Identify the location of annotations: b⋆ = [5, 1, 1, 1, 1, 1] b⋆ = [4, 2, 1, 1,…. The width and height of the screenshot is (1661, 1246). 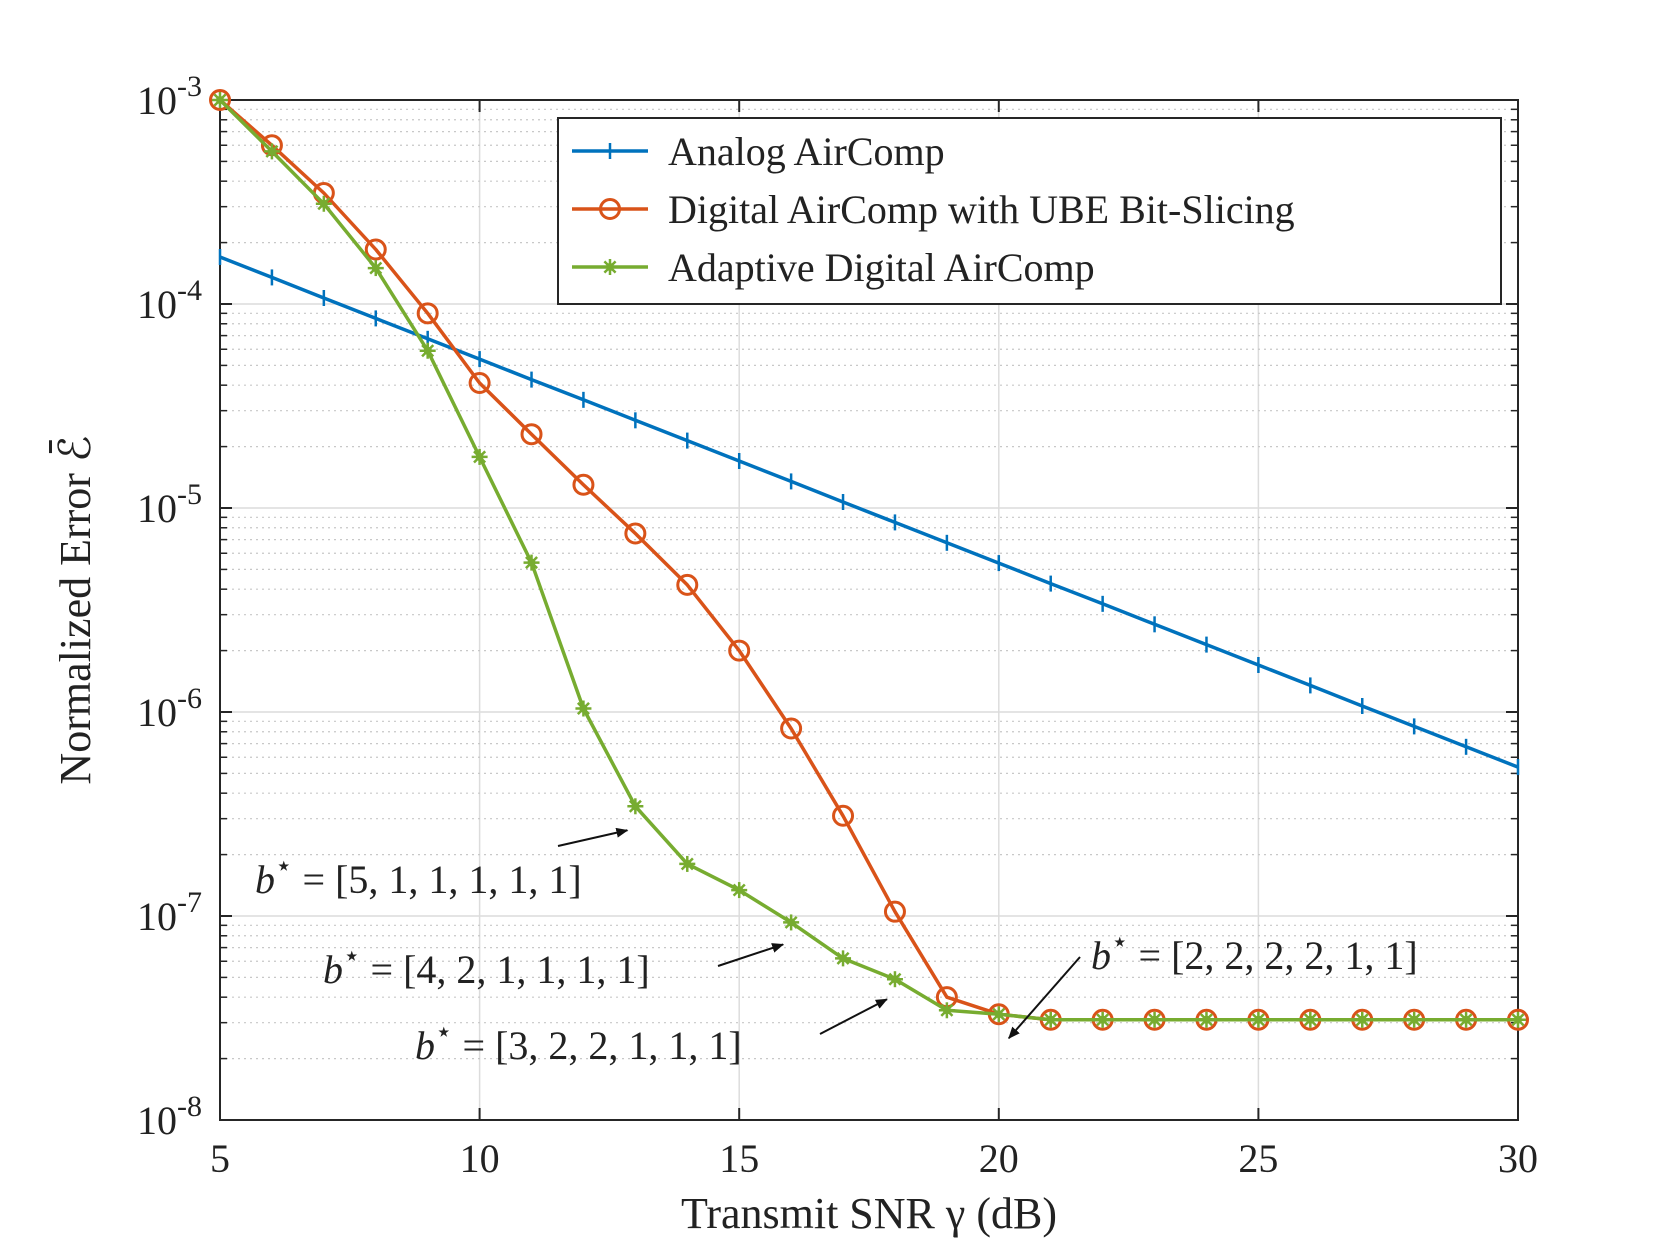
(836, 947).